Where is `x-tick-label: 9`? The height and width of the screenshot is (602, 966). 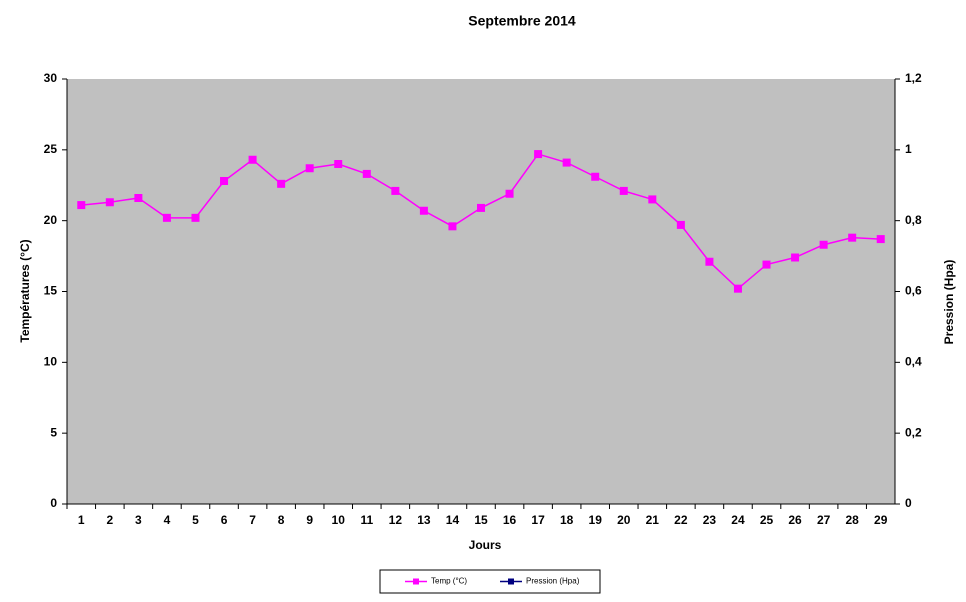 x-tick-label: 9 is located at coordinates (309, 520).